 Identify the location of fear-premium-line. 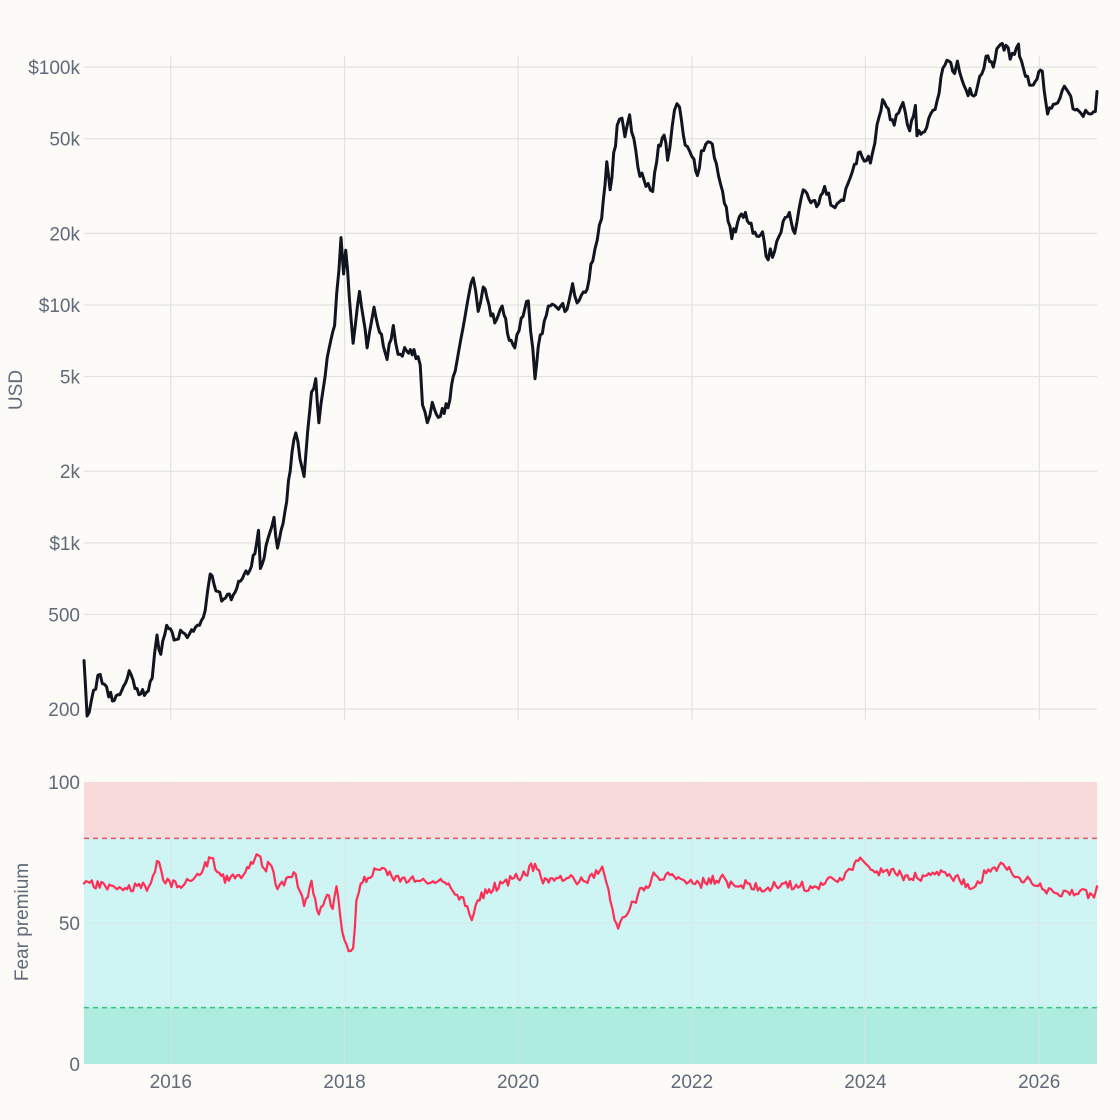
(590, 903).